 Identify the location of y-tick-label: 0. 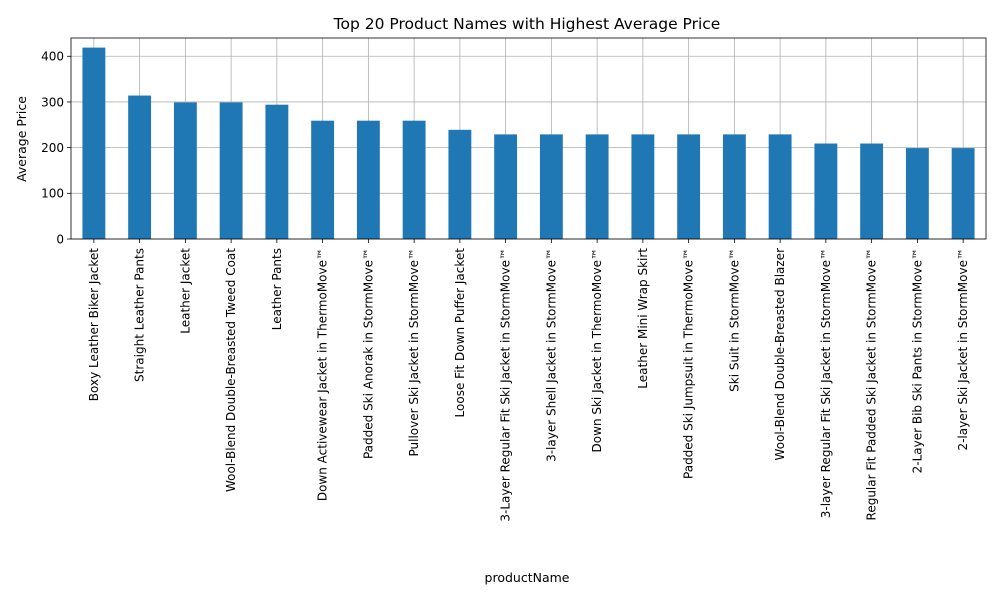
(60, 239).